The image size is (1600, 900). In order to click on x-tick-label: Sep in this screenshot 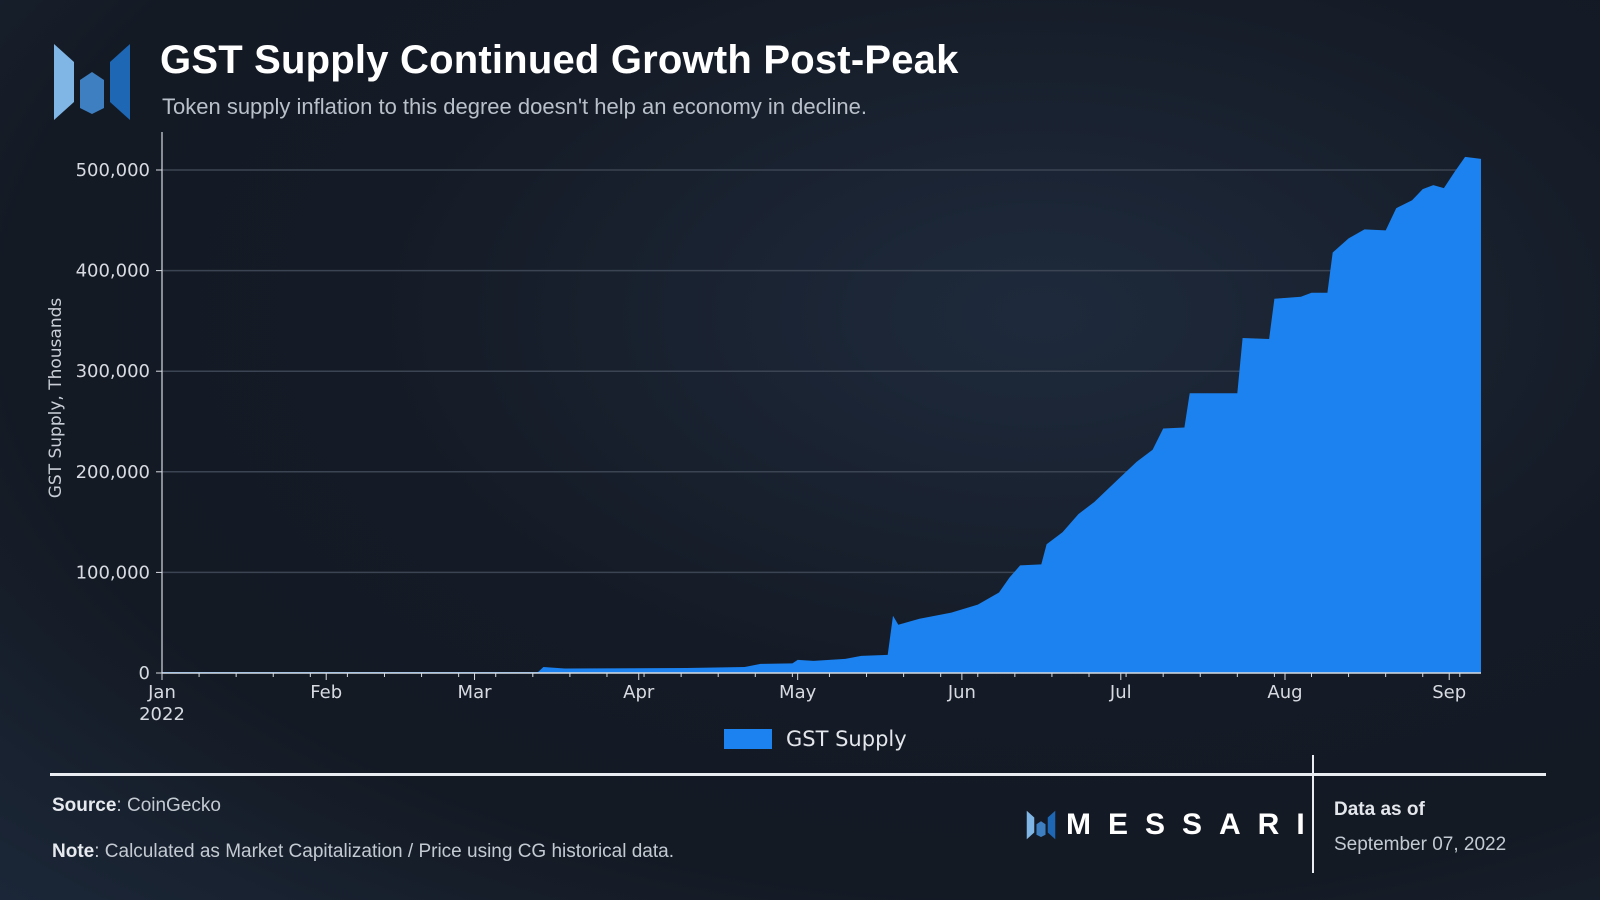, I will do `click(1449, 692)`.